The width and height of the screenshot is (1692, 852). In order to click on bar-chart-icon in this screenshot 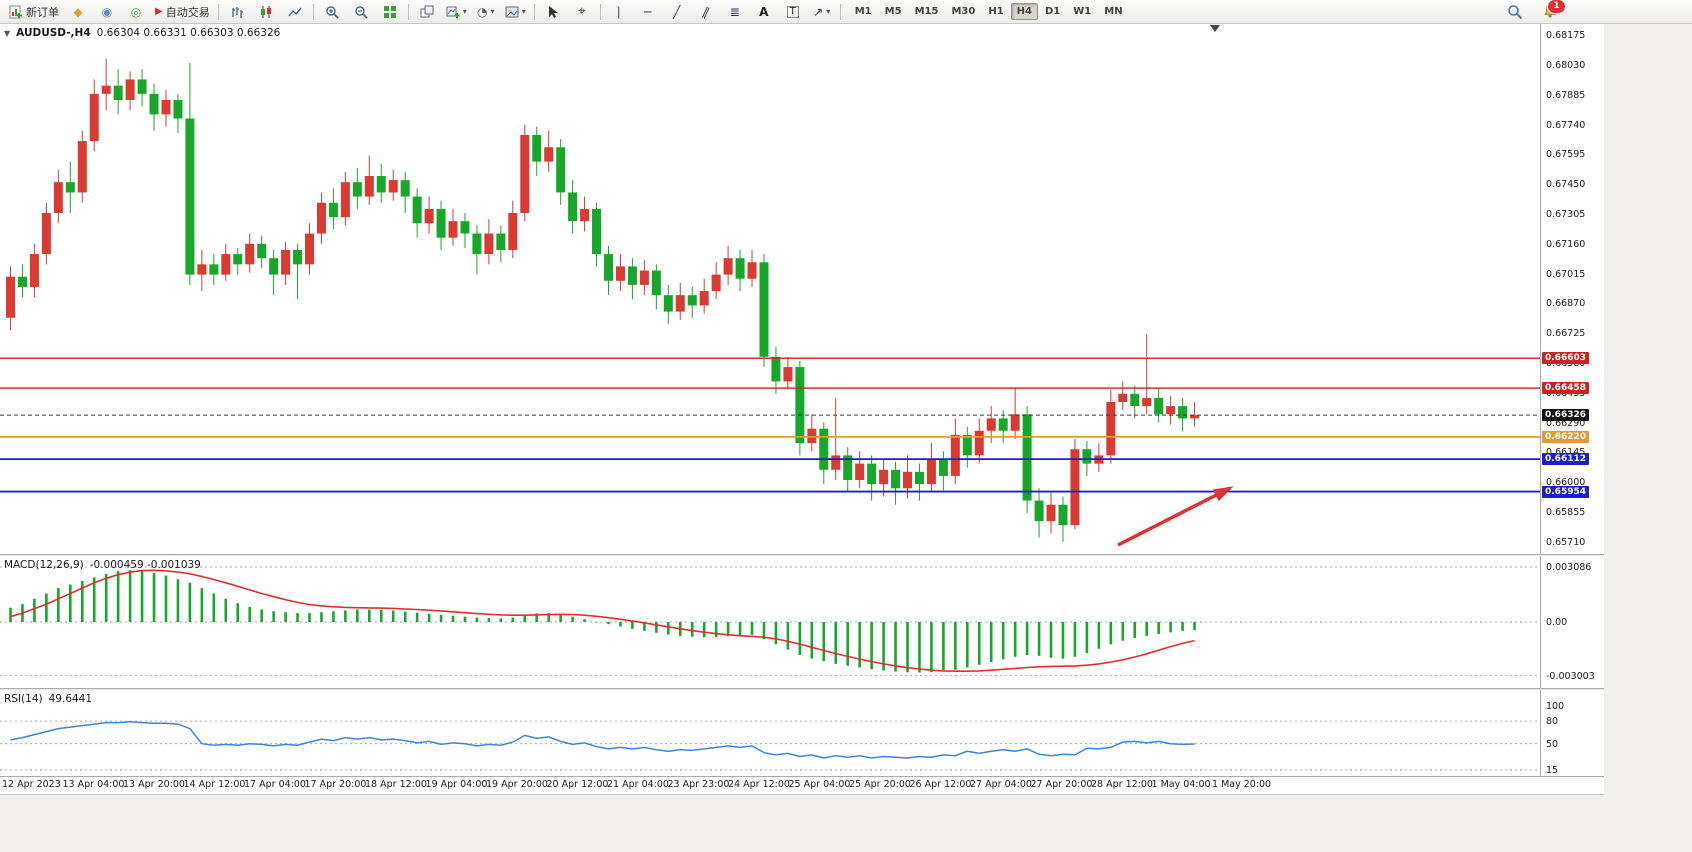, I will do `click(237, 12)`.